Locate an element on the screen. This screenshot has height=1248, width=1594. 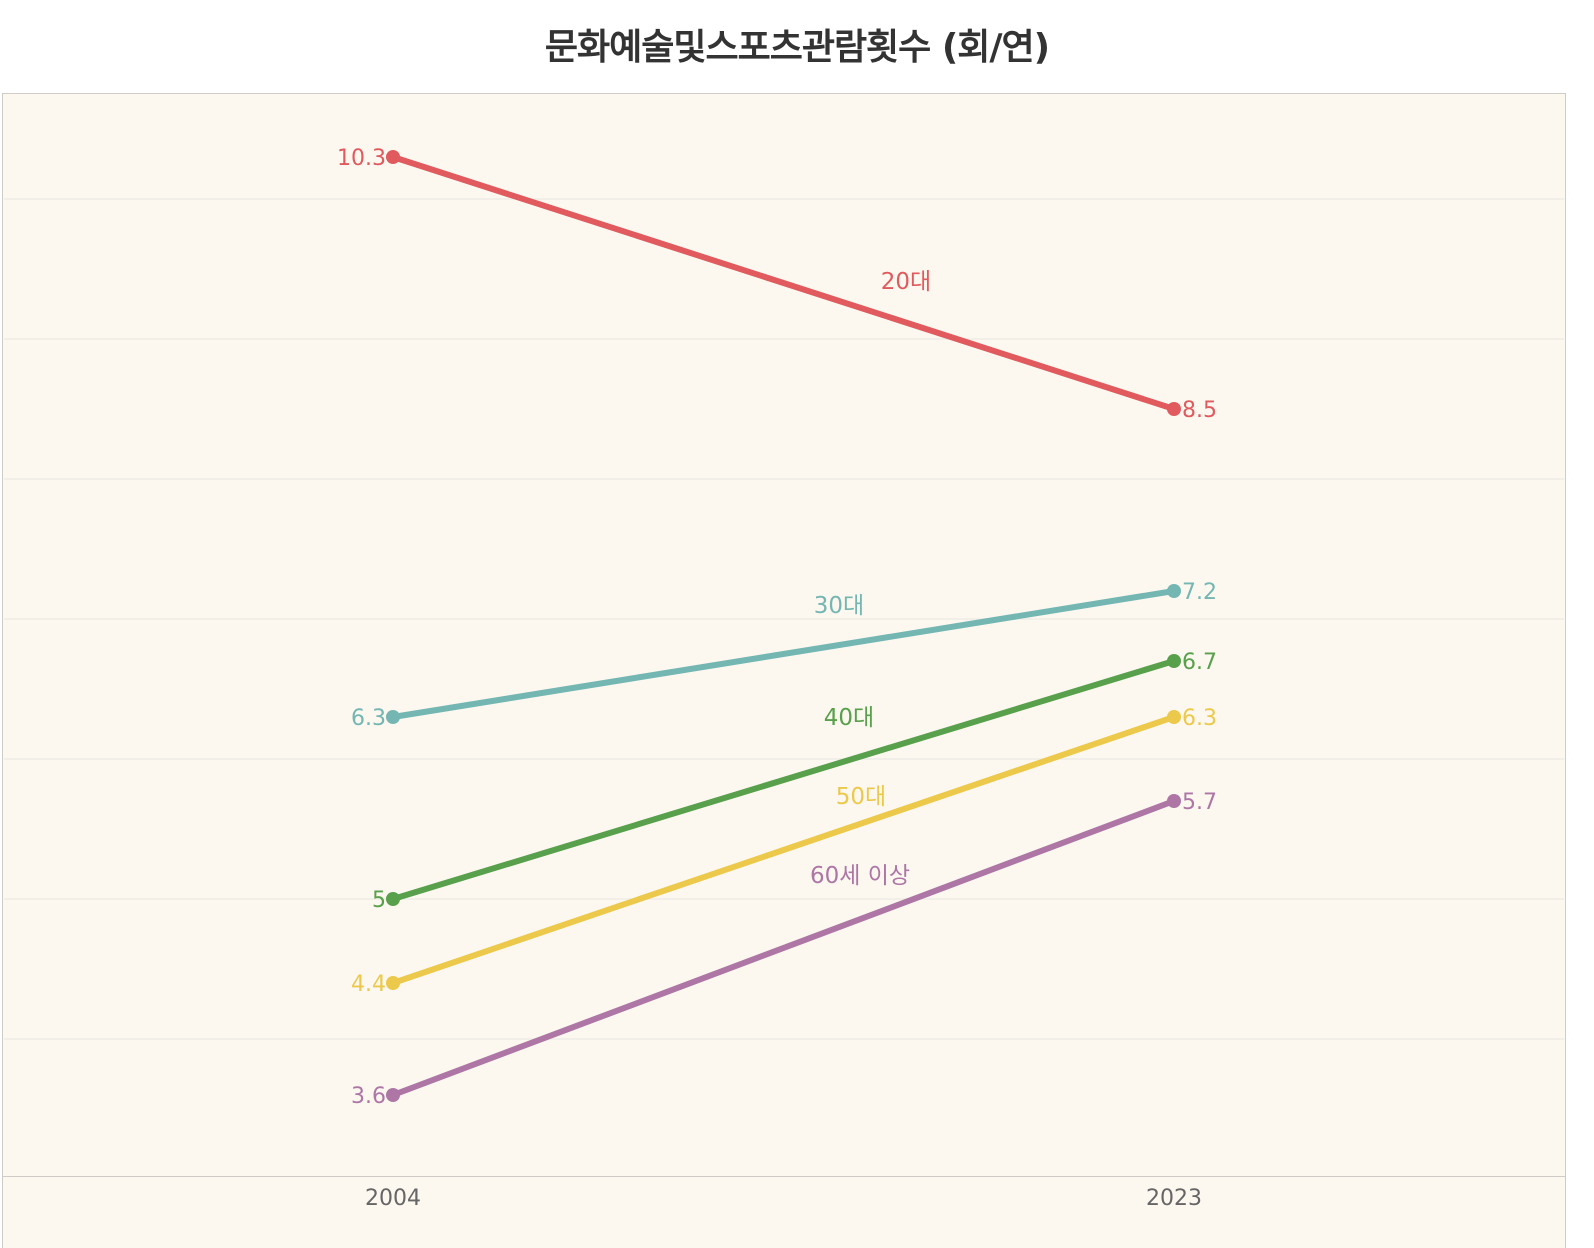
value-label-end: 8.5 is located at coordinates (1199, 410).